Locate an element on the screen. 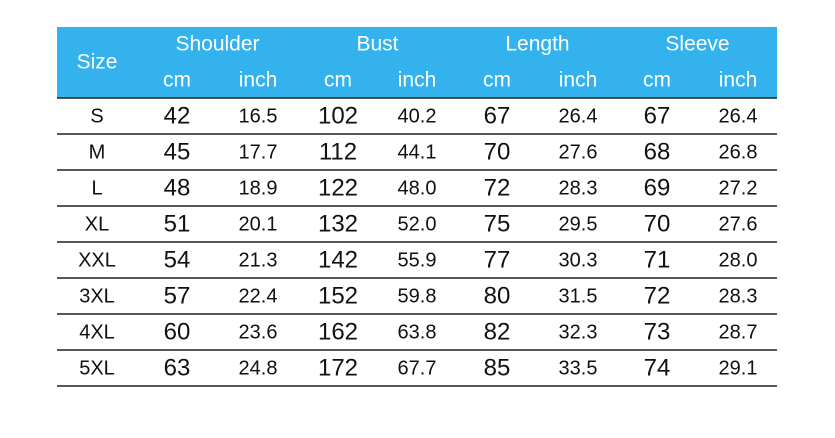 Image resolution: width=835 pixels, height=438 pixels. group-header: Length is located at coordinates (537, 44).